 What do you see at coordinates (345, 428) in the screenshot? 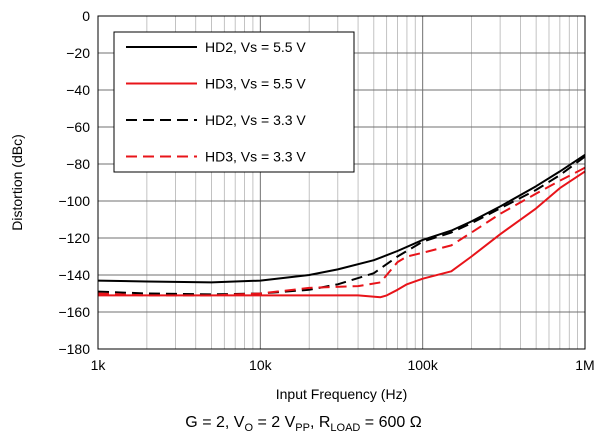
I see `caption-load-subscript: LOAD` at bounding box center [345, 428].